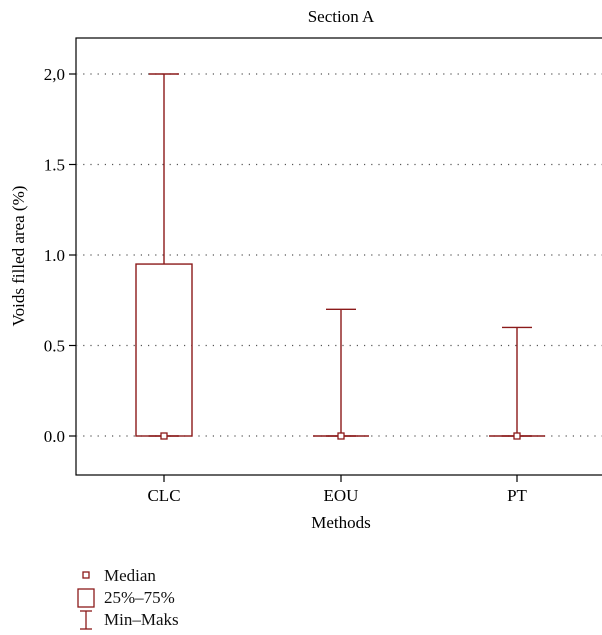 The image size is (602, 635). I want to click on x-tick-label-eou: EOU, so click(341, 495).